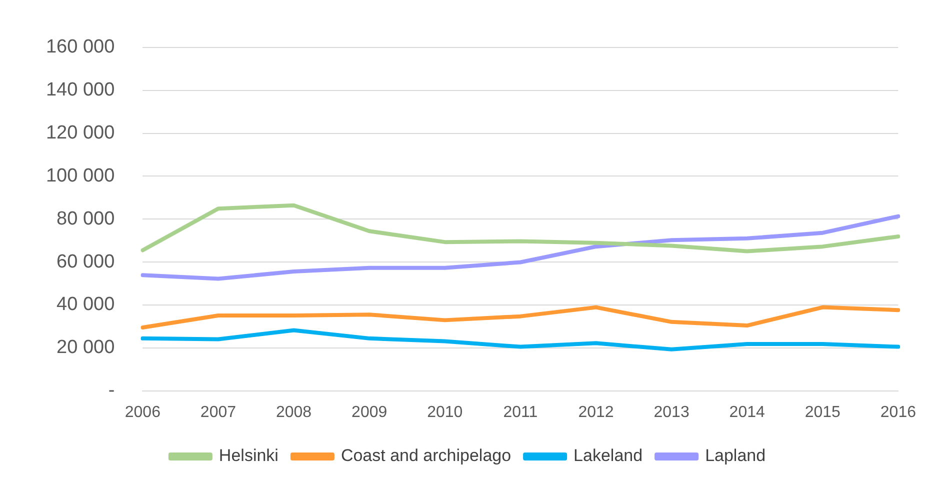 This screenshot has height=483, width=936. I want to click on y-tick-label: 160 000, so click(80, 47).